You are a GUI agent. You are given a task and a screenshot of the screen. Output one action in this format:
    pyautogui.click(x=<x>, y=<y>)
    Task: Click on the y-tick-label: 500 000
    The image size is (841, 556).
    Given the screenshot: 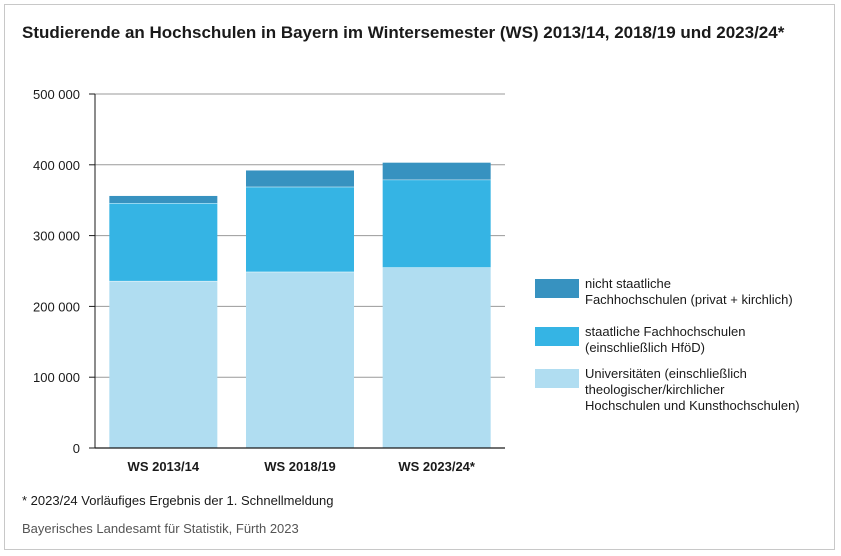 What is the action you would take?
    pyautogui.click(x=56, y=94)
    